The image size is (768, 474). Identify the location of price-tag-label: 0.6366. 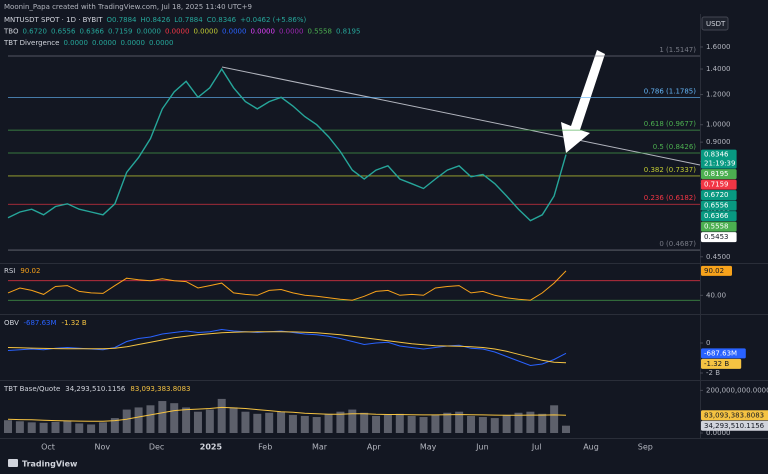
(716, 216).